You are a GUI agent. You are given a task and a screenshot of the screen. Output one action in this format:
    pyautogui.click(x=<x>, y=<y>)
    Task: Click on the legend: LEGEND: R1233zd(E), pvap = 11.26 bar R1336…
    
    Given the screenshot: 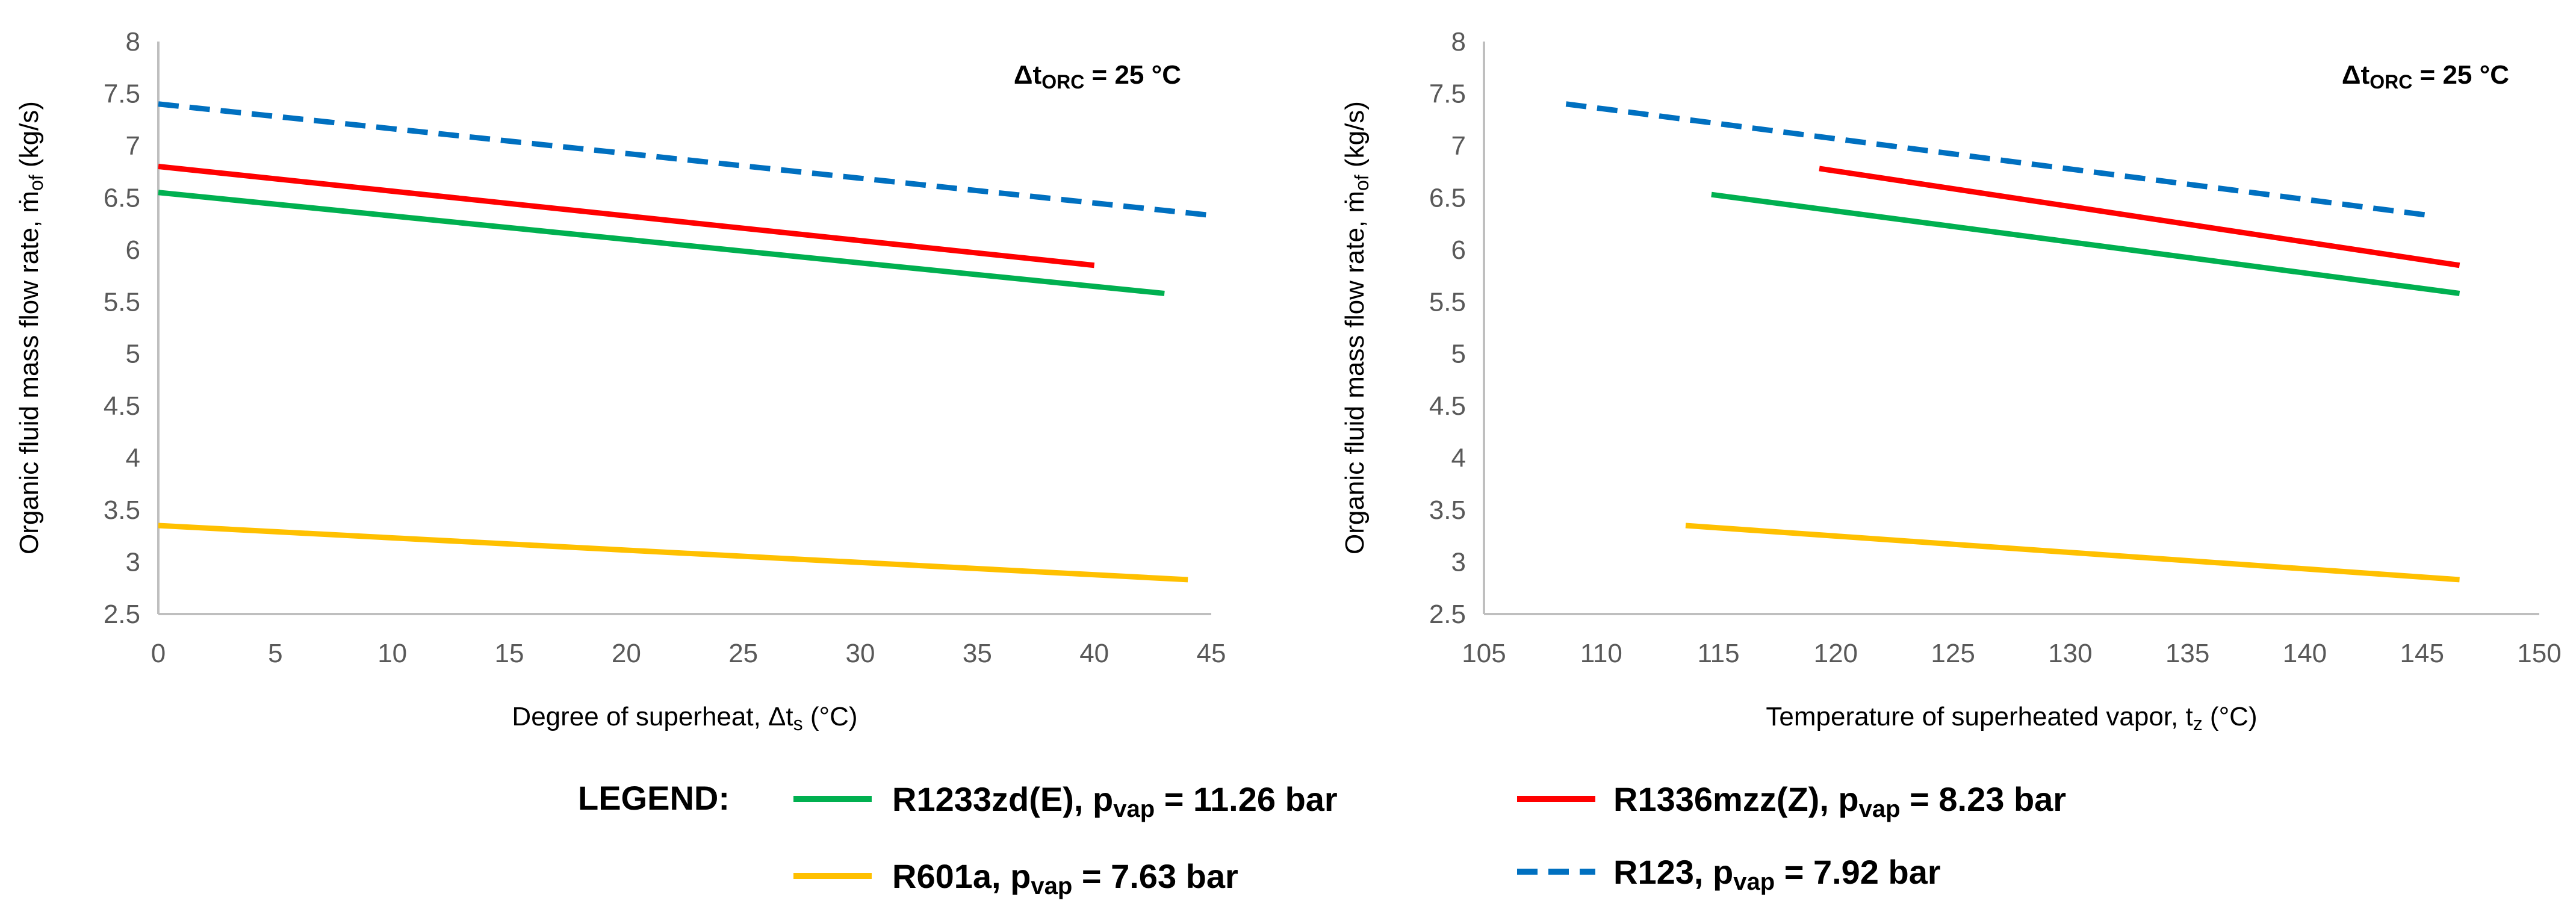 What is the action you would take?
    pyautogui.click(x=1322, y=839)
    